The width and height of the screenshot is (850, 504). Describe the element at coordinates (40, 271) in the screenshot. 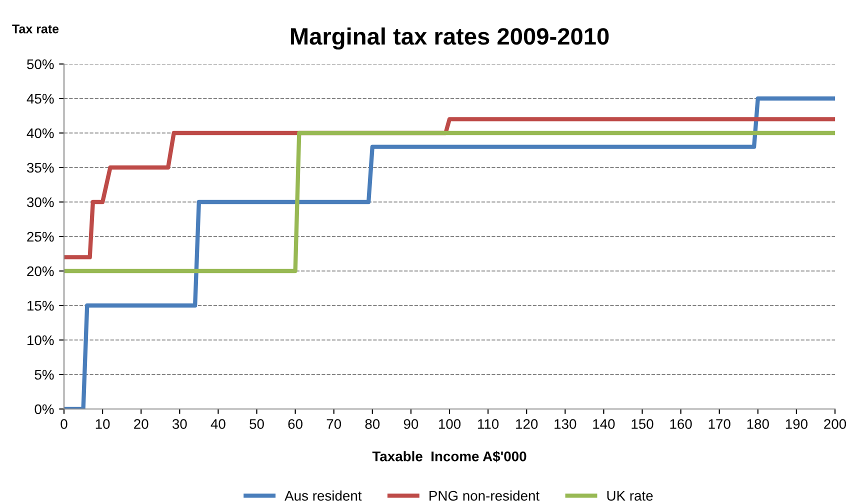

I see `y-tick-label: 20%` at that location.